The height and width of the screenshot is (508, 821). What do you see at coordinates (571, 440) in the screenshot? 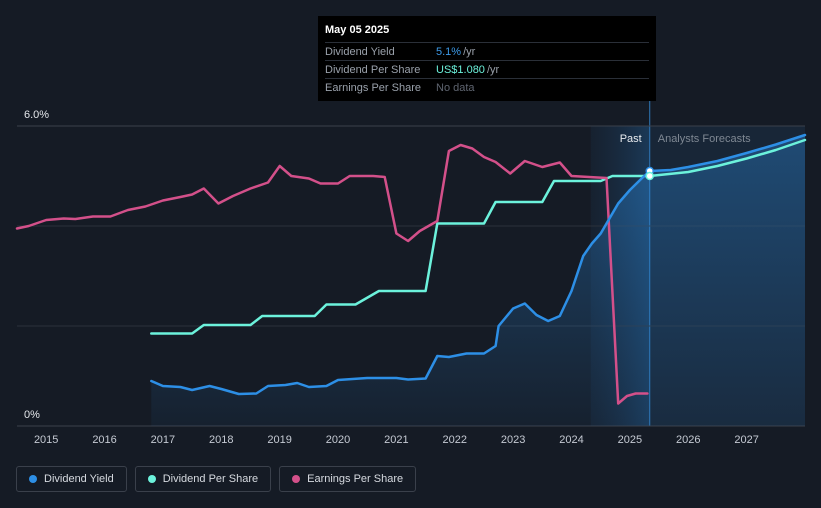
I see `x-tick-label: 2024` at bounding box center [571, 440].